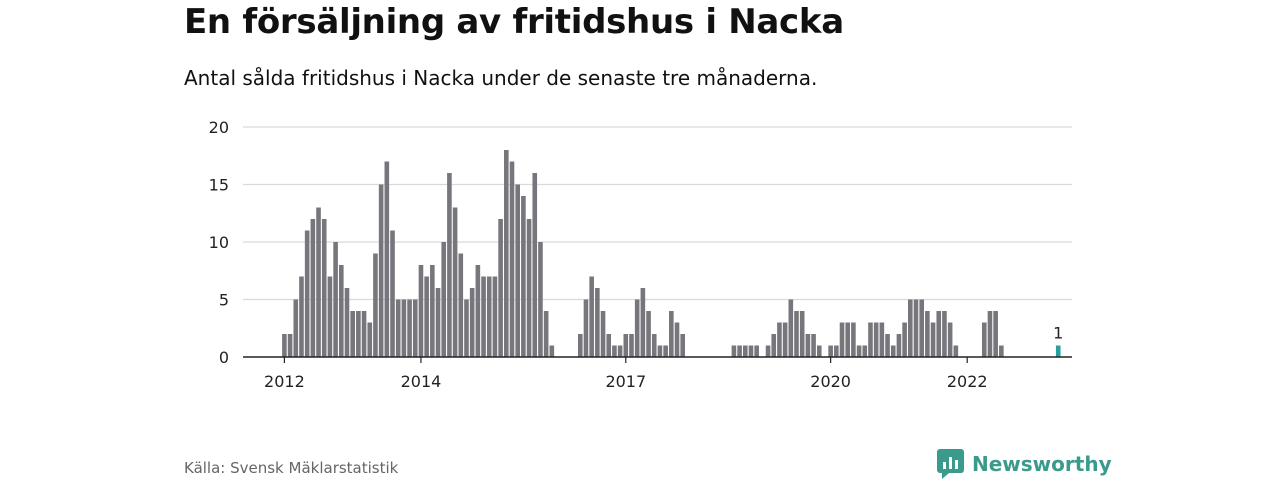  I want to click on source-note: Källa: Svensk Mäklarstatistik, so click(291, 468).